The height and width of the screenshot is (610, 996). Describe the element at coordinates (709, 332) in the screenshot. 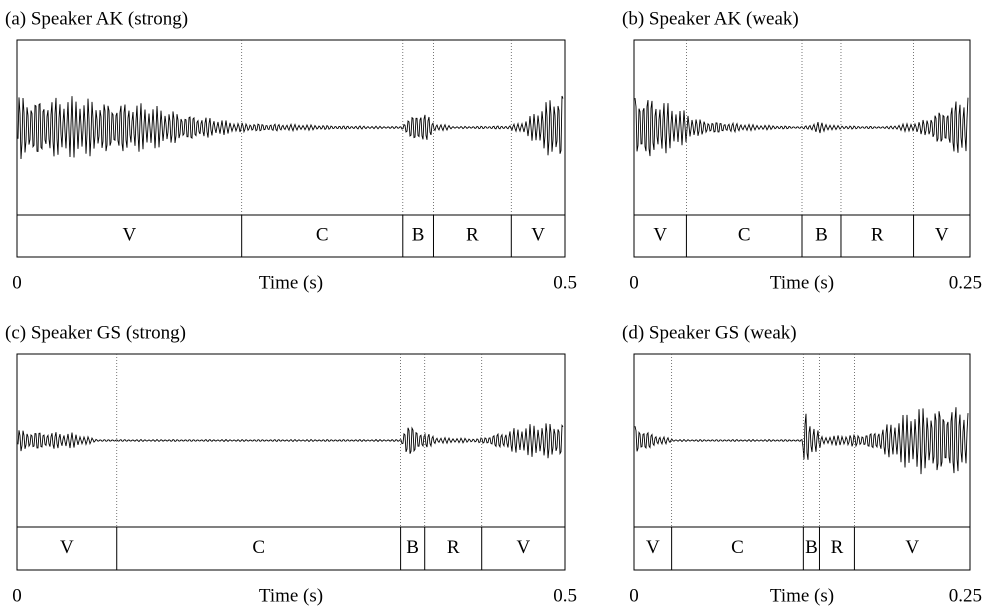

I see `panel-title: (d) Speaker GS (weak)` at that location.